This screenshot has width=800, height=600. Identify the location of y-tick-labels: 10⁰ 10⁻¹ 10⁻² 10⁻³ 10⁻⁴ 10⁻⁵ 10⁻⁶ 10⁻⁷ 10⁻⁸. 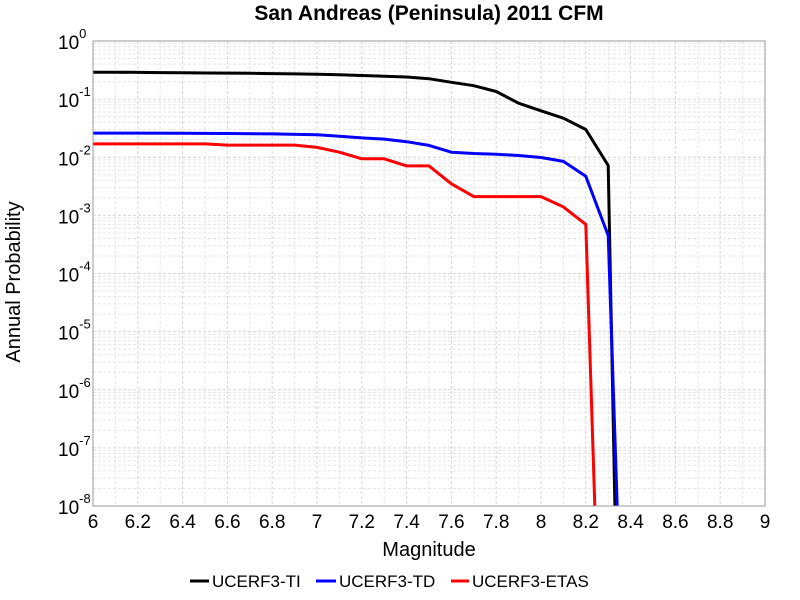
(74, 272).